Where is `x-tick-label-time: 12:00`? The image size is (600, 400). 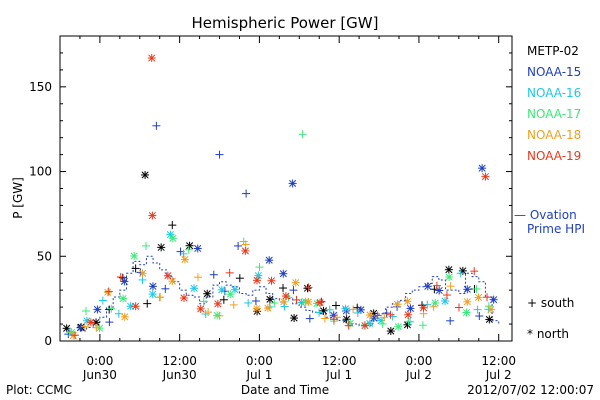
x-tick-label-time: 12:00 is located at coordinates (498, 361).